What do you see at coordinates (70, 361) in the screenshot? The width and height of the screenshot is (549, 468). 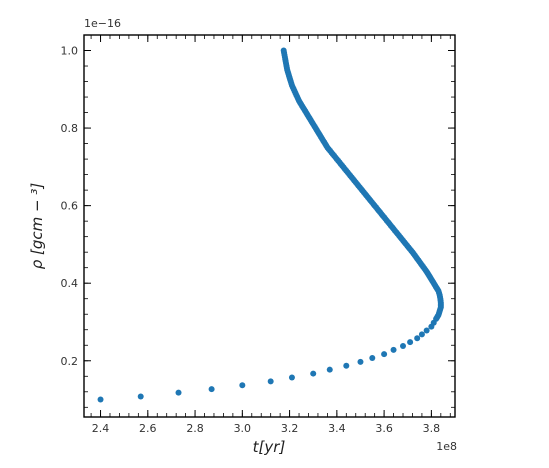 I see `y-tick-label: 0.2` at bounding box center [70, 361].